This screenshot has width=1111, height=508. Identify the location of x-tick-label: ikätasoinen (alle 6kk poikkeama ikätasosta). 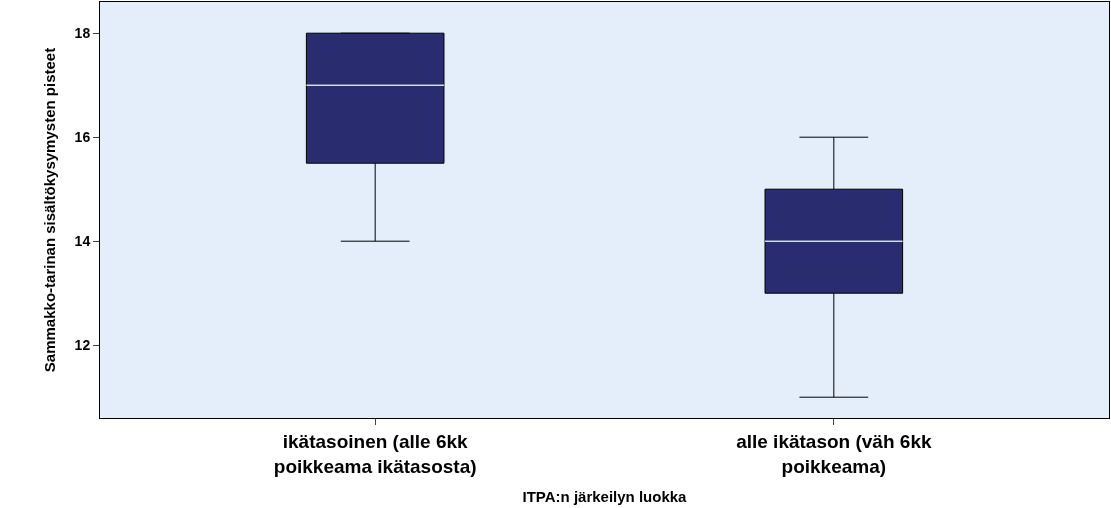
(375, 453).